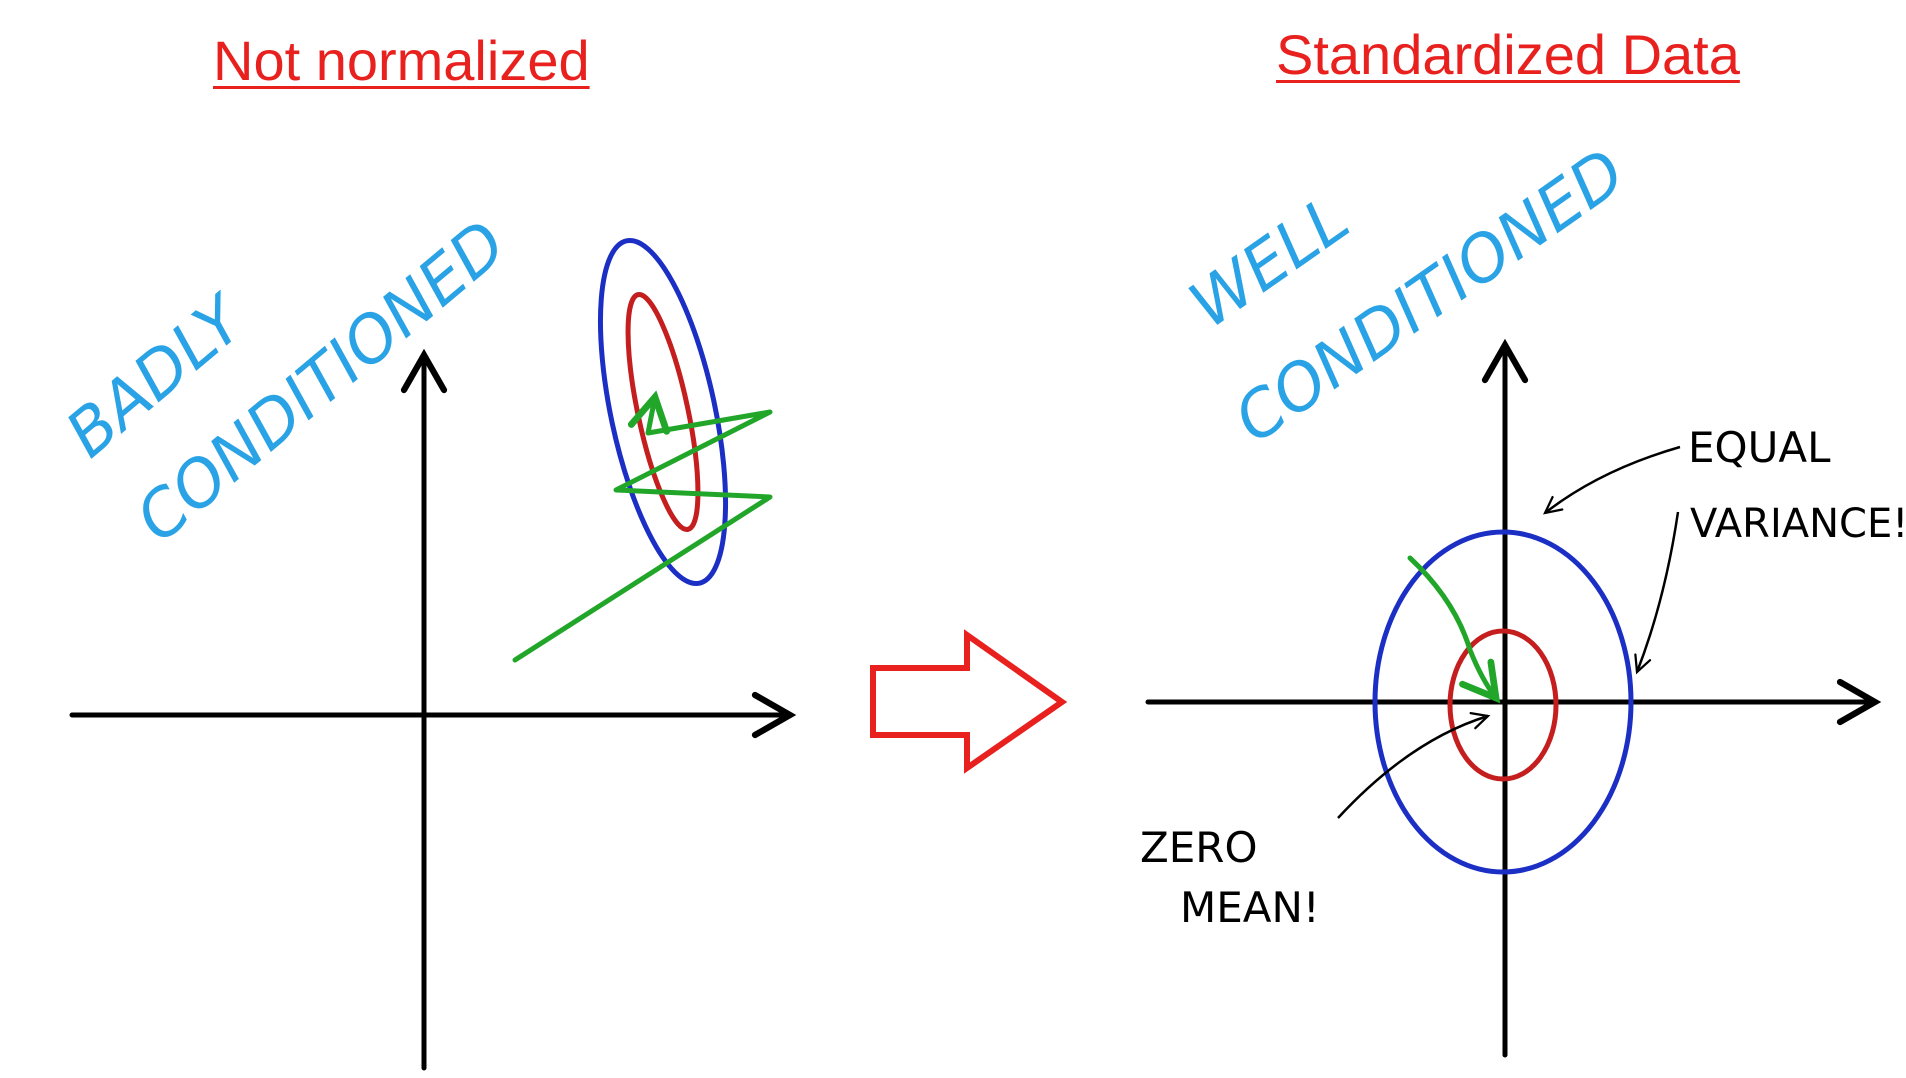  I want to click on equal-pointer-arrow, so click(1612, 480).